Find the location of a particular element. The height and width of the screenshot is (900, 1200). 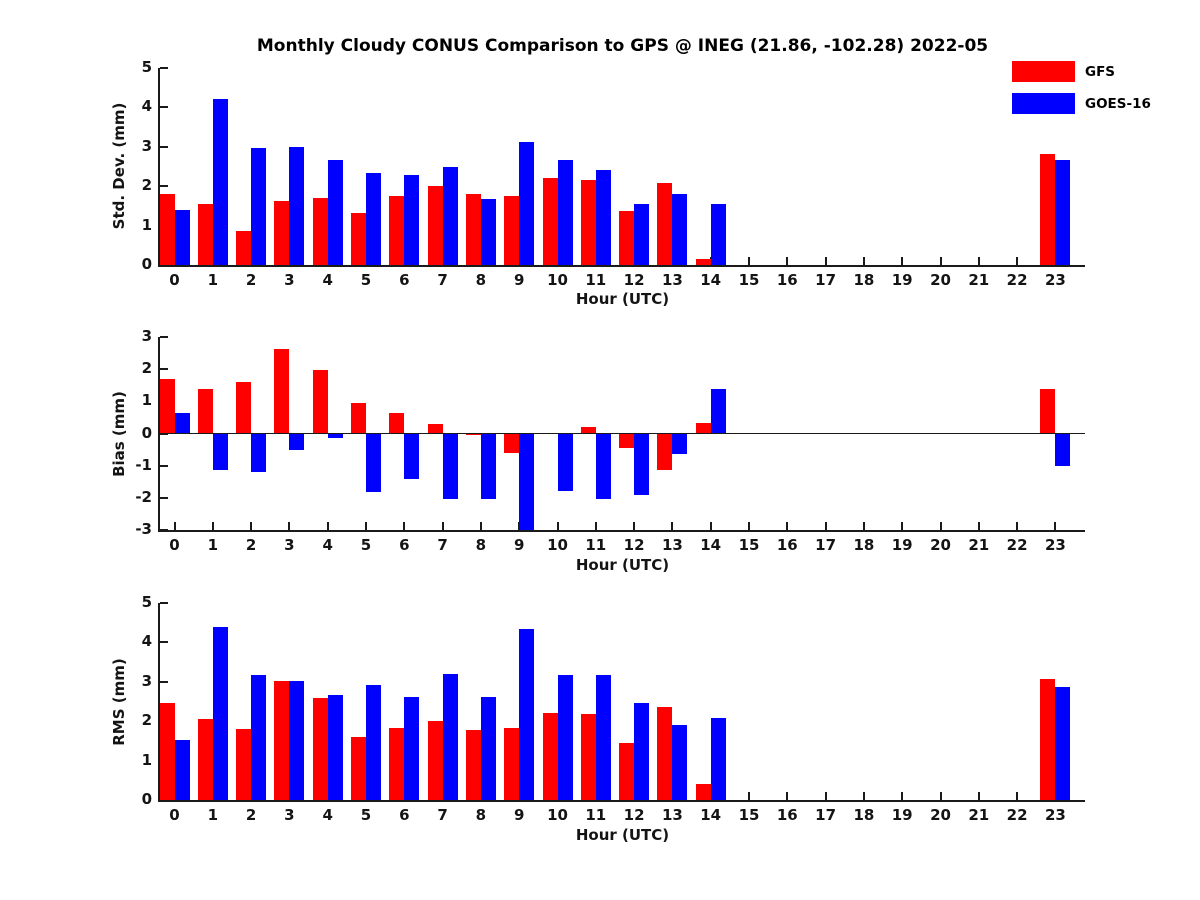

x-tick-label: 8 is located at coordinates (481, 545).